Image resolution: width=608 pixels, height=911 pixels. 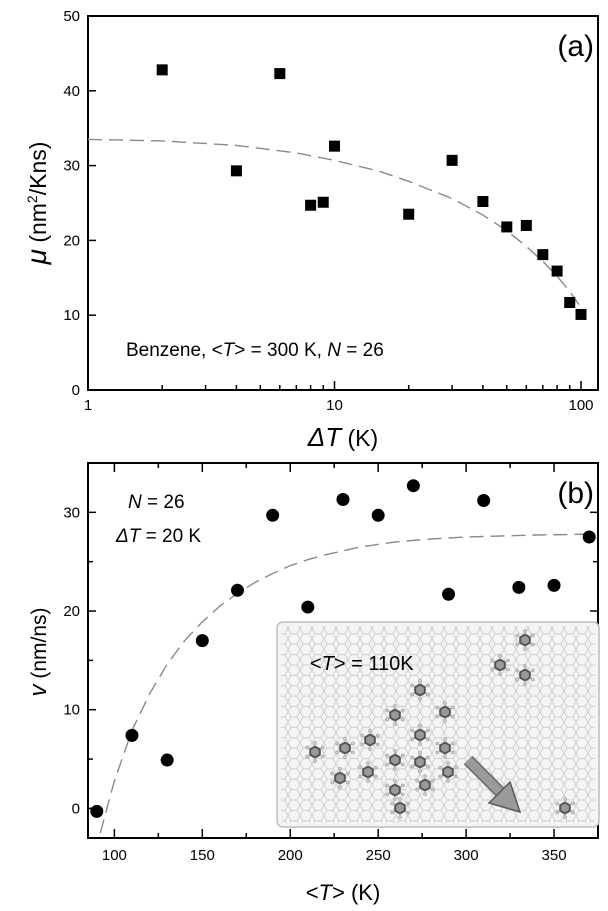 I want to click on b-x-tick-label: 150, so click(x=202, y=855).